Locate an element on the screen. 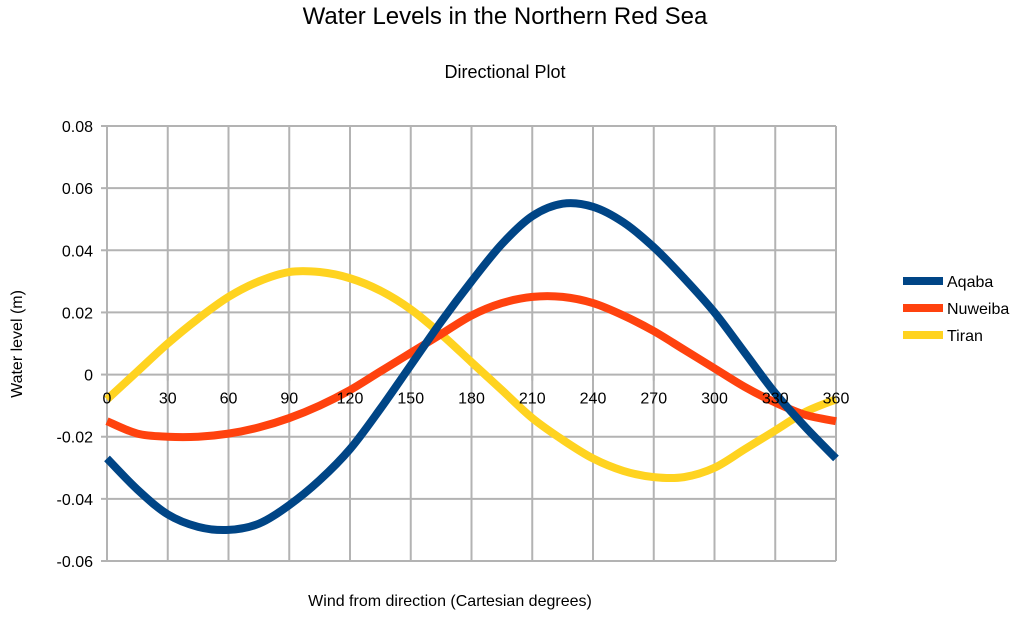 Image resolution: width=1024 pixels, height=621 pixels. x-tick-label: 330 is located at coordinates (775, 399).